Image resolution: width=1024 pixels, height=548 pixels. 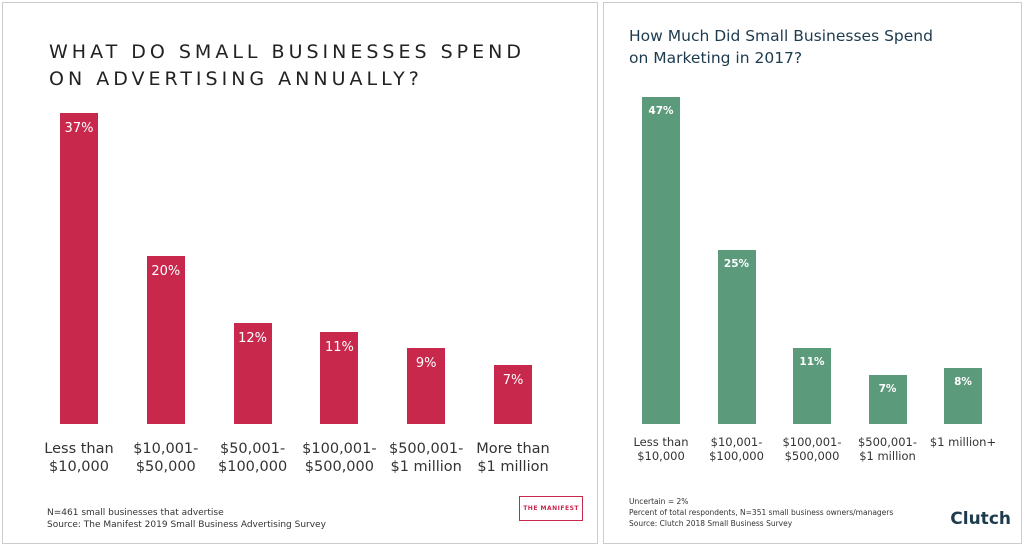 What do you see at coordinates (253, 458) in the screenshot?
I see `x-tick-label: $50,001- $100,000` at bounding box center [253, 458].